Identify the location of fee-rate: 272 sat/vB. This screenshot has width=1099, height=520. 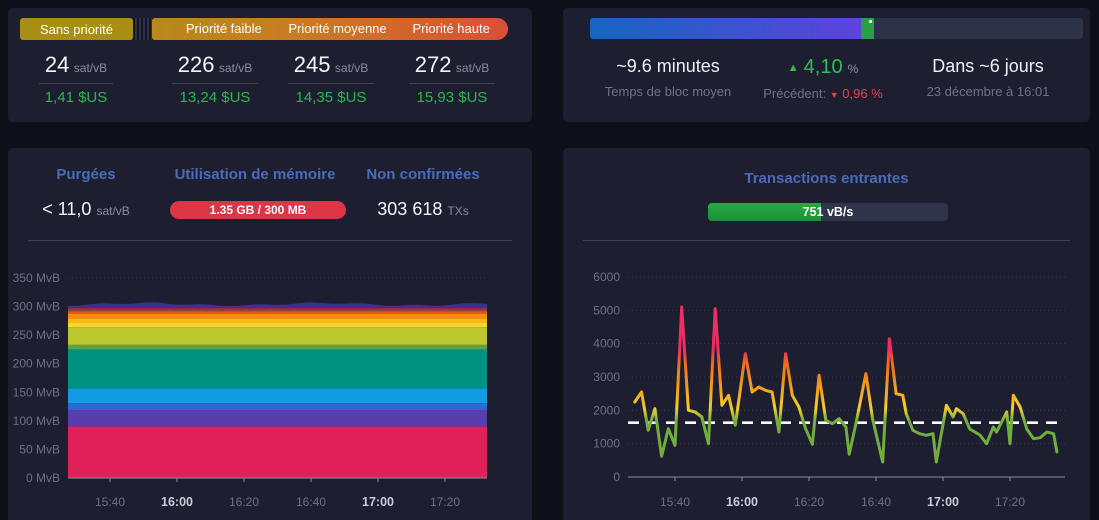
(452, 68).